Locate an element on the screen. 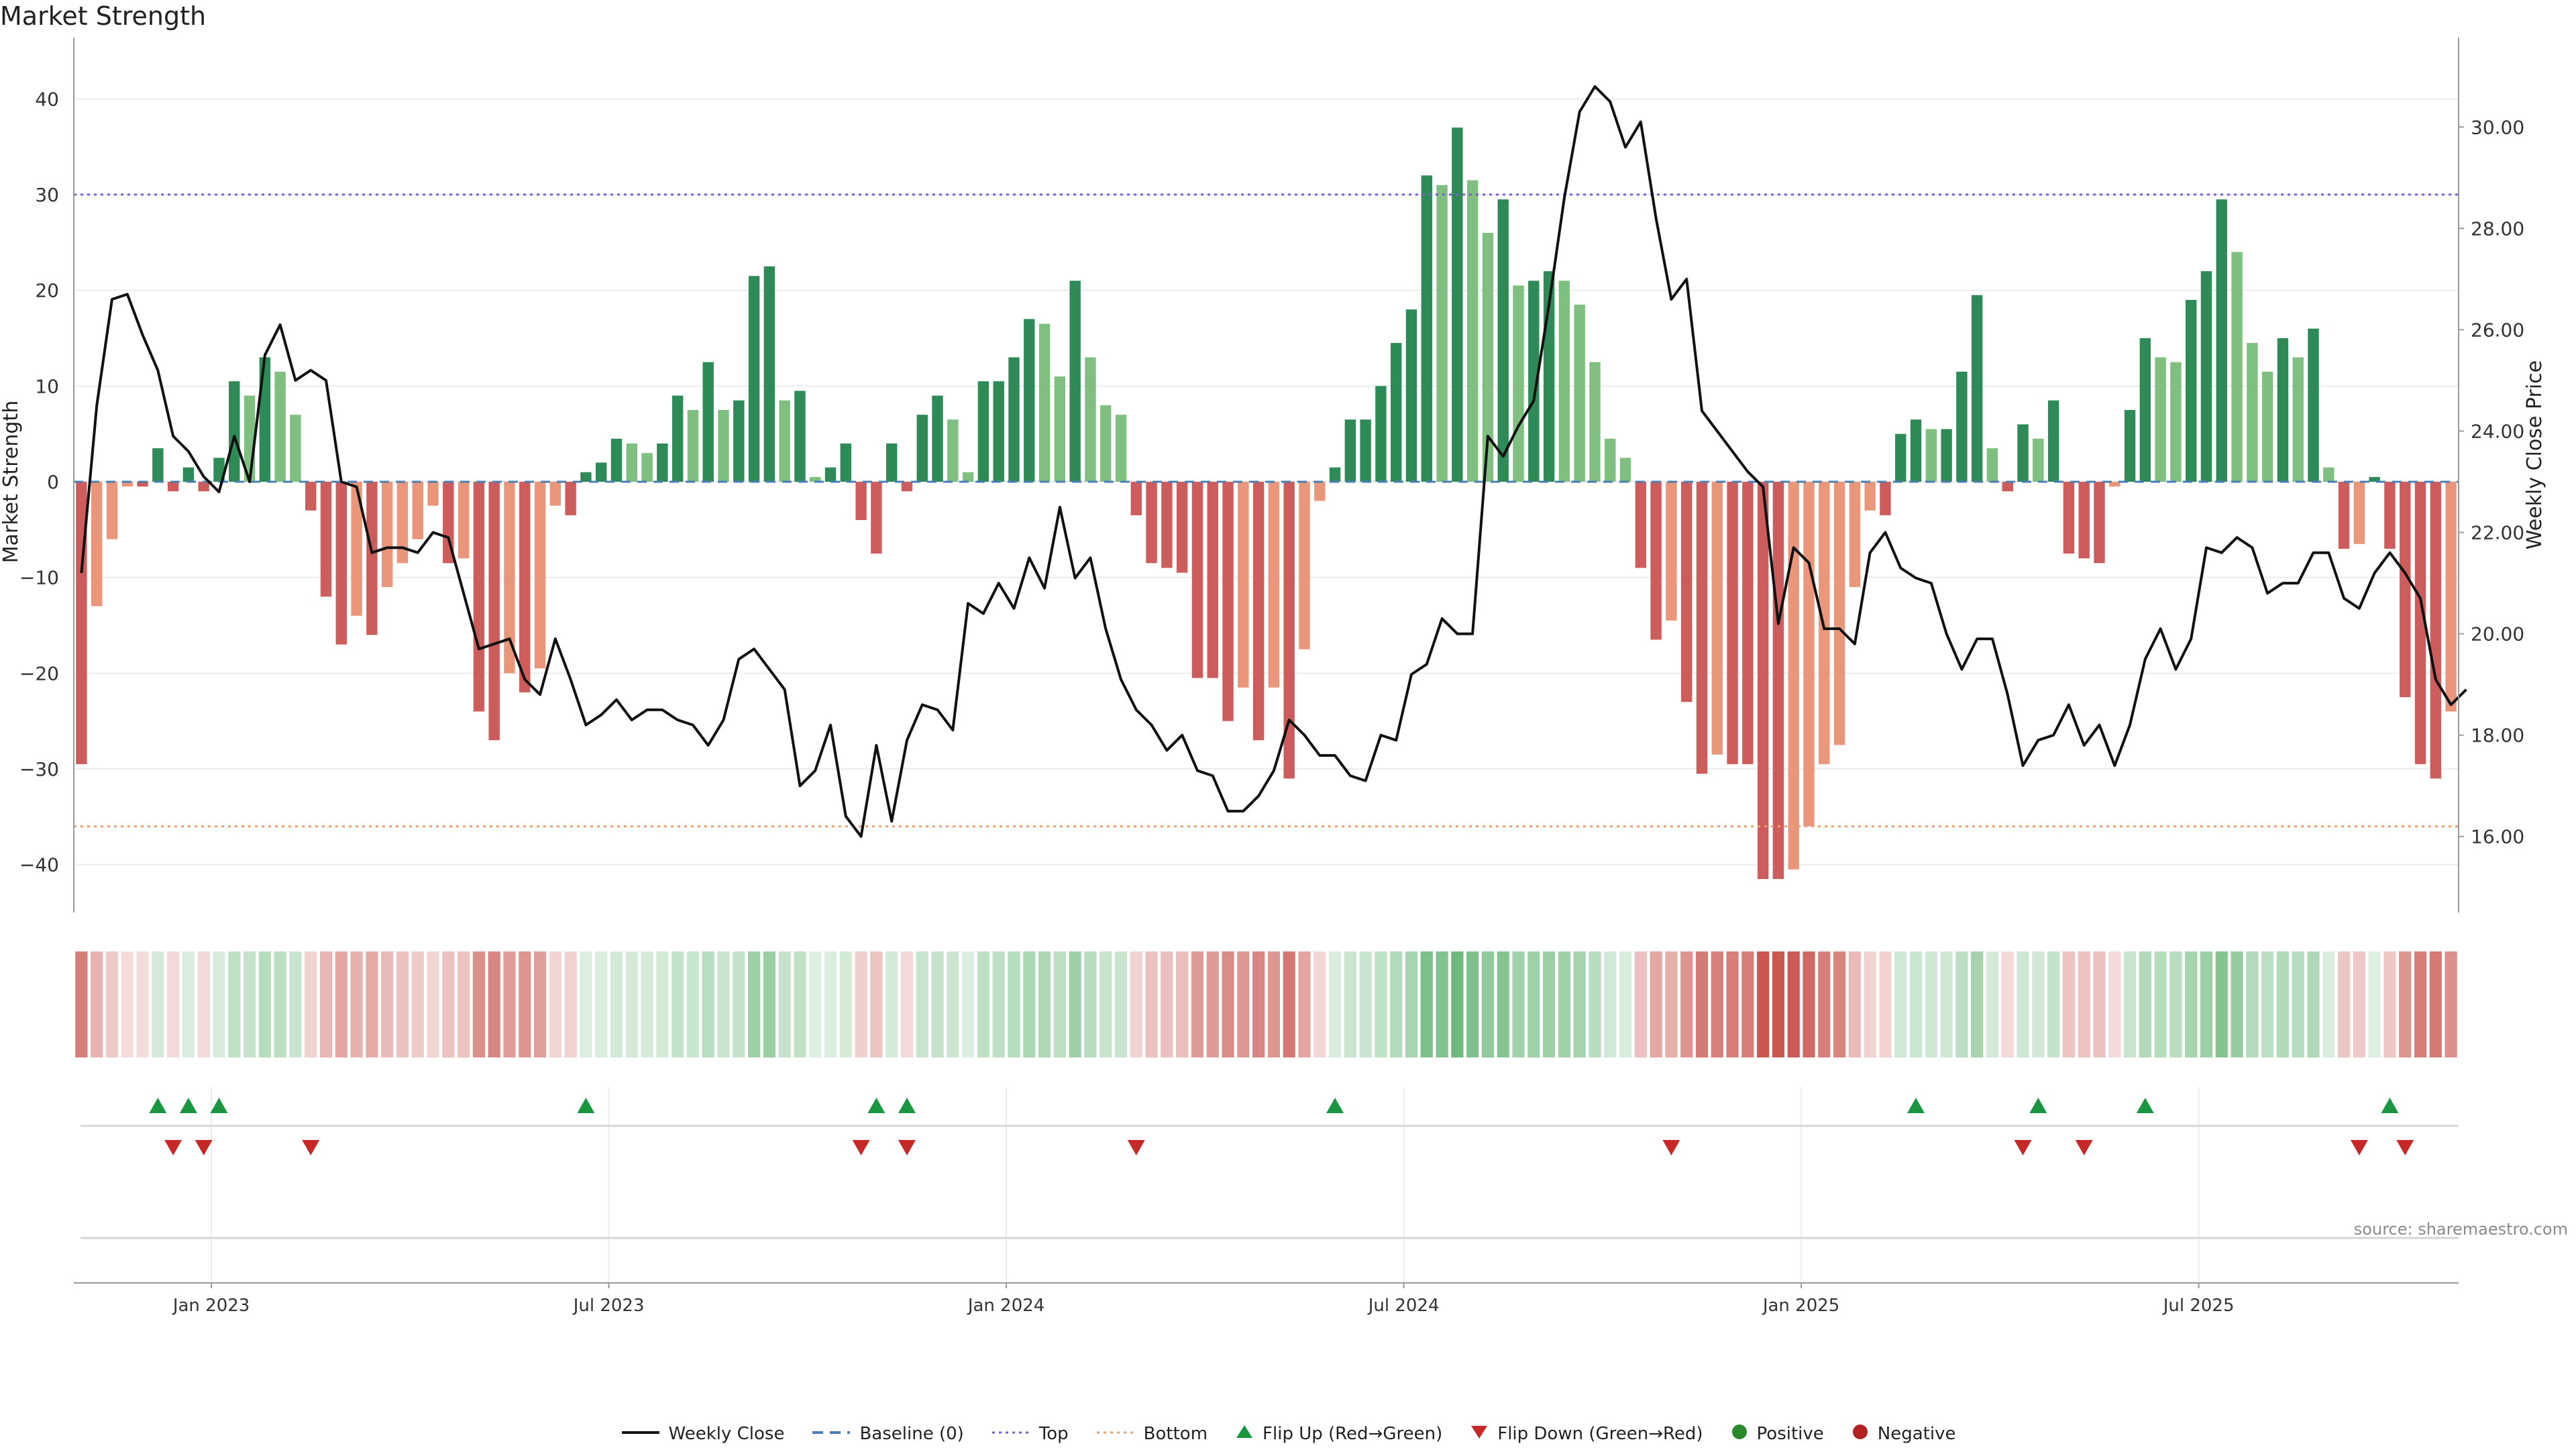 The height and width of the screenshot is (1452, 2576). legend-item-positive: Positive is located at coordinates (1777, 1434).